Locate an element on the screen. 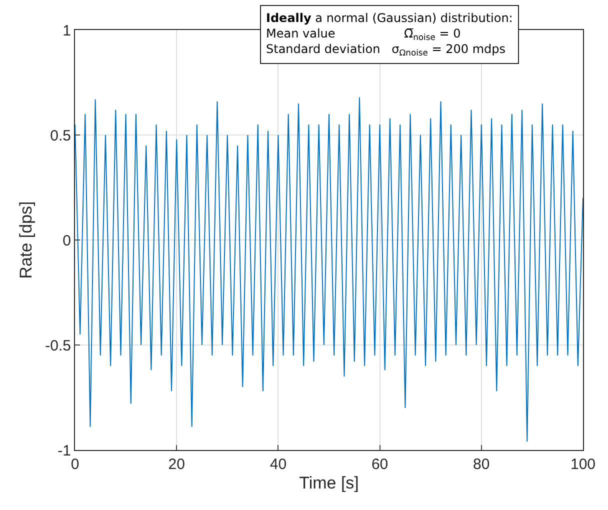 The image size is (608, 510). x-axis-title: Time [s] is located at coordinates (329, 482).